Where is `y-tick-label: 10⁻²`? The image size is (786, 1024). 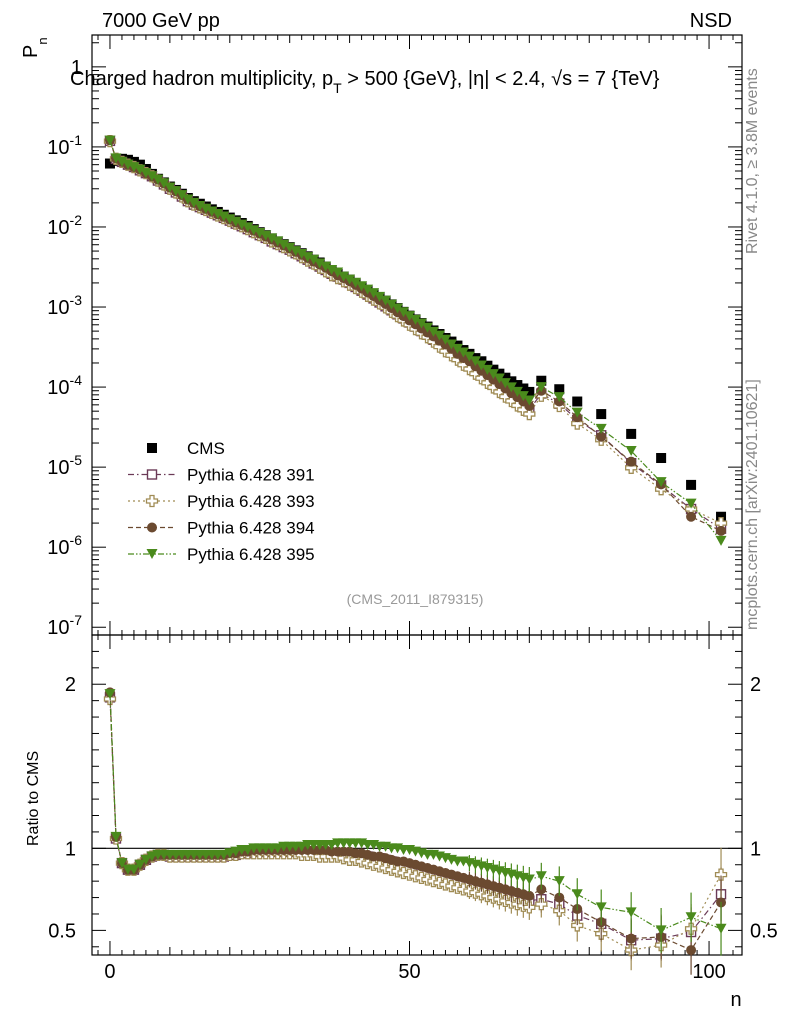
y-tick-label: 10⁻² is located at coordinates (64, 225).